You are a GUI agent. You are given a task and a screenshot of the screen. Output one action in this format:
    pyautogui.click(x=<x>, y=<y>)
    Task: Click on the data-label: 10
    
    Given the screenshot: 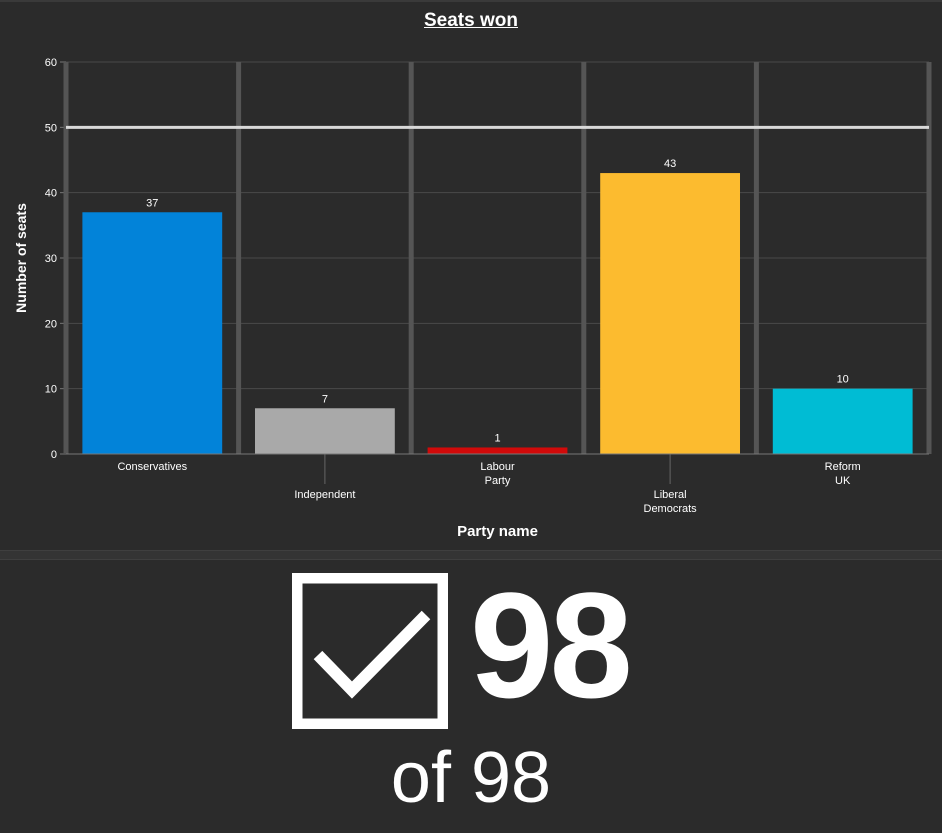 What is the action you would take?
    pyautogui.click(x=843, y=380)
    